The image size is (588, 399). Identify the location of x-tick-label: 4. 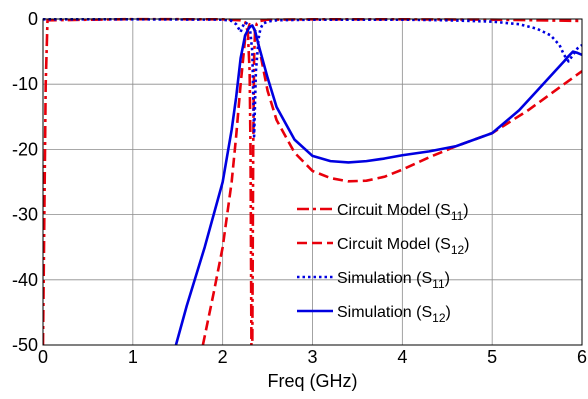
(402, 357).